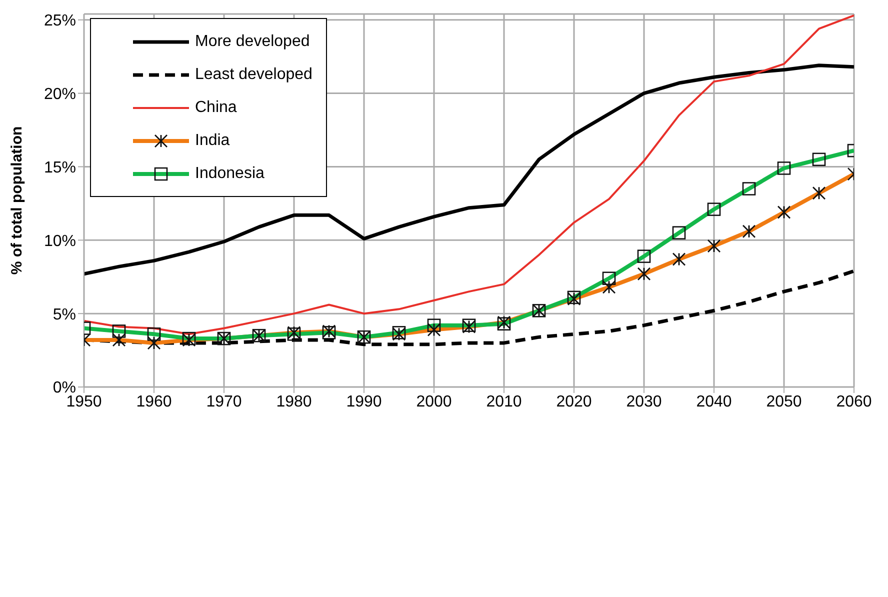  What do you see at coordinates (294, 401) in the screenshot?
I see `x-tick-label: 1980` at bounding box center [294, 401].